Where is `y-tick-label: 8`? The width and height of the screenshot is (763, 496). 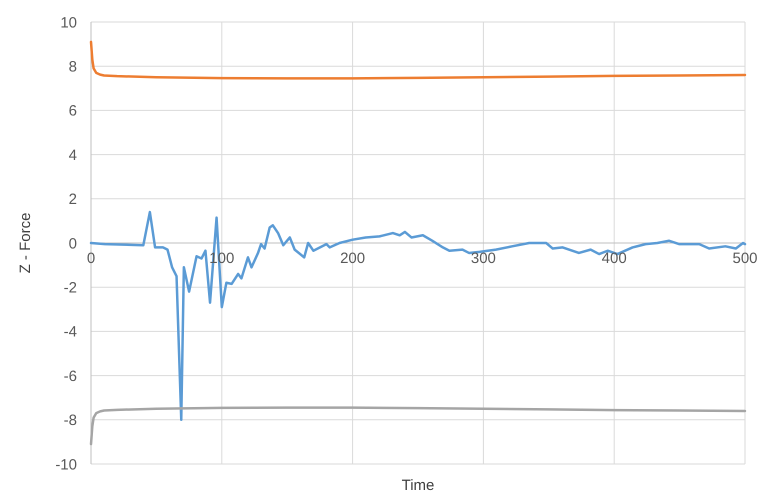
y-tick-label: 8 is located at coordinates (72, 67).